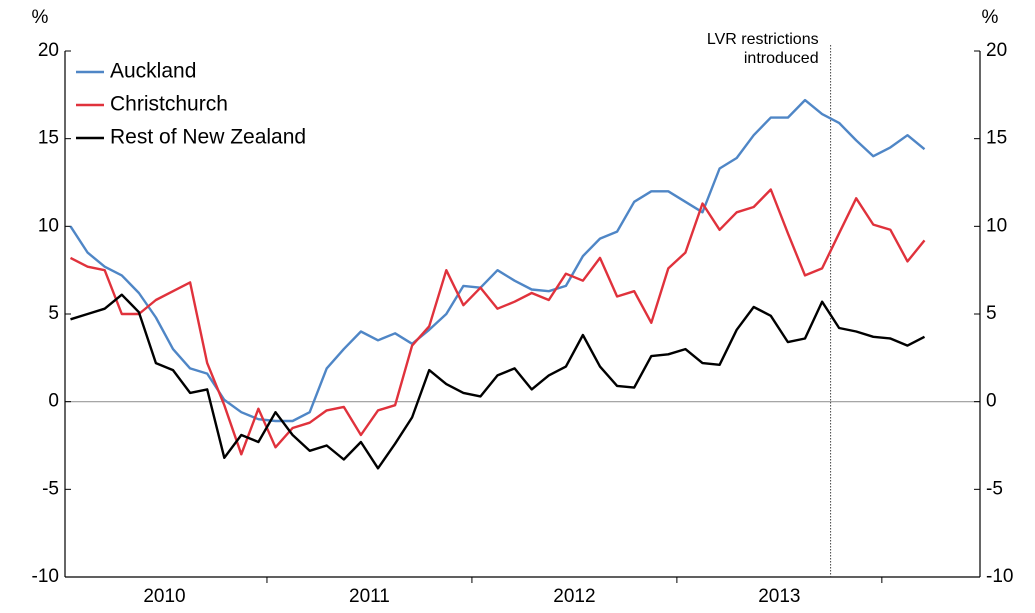 This screenshot has height=613, width=1035. I want to click on x-tick-label: 2010, so click(164, 596).